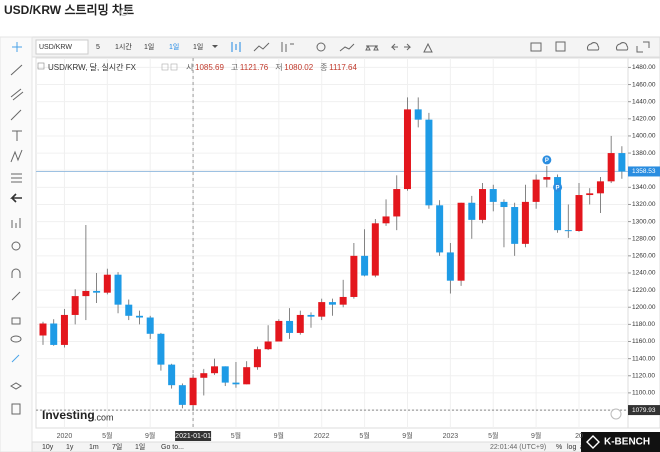 The image size is (660, 452). What do you see at coordinates (16, 70) in the screenshot?
I see `trendline-tool` at bounding box center [16, 70].